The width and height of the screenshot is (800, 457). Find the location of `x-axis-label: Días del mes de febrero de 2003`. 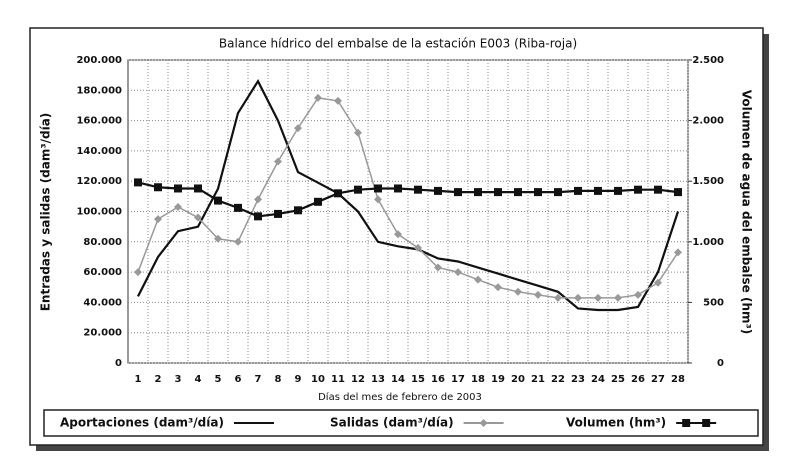

x-axis-label: Días del mes de febrero de 2003 is located at coordinates (400, 397).